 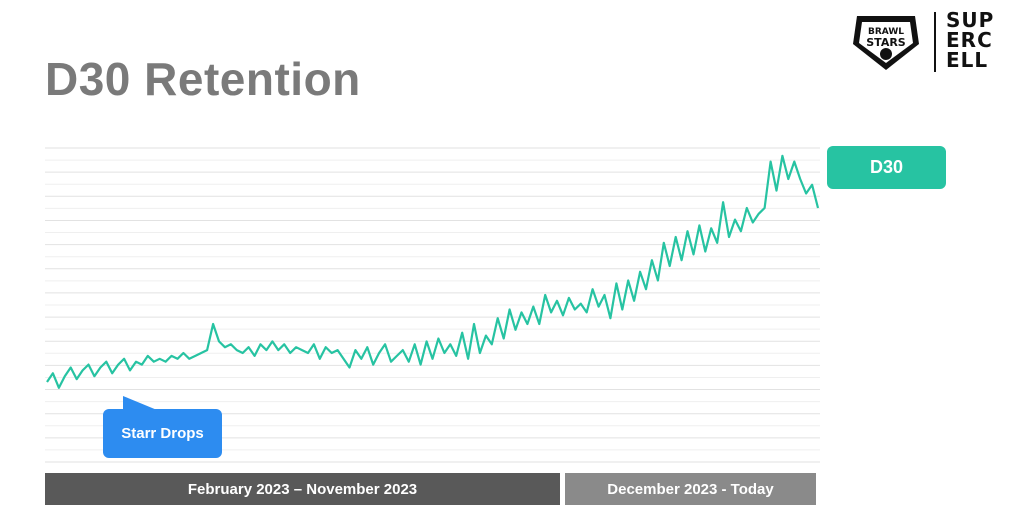 I want to click on period-bar-2: December 2023 - Today, so click(x=690, y=489).